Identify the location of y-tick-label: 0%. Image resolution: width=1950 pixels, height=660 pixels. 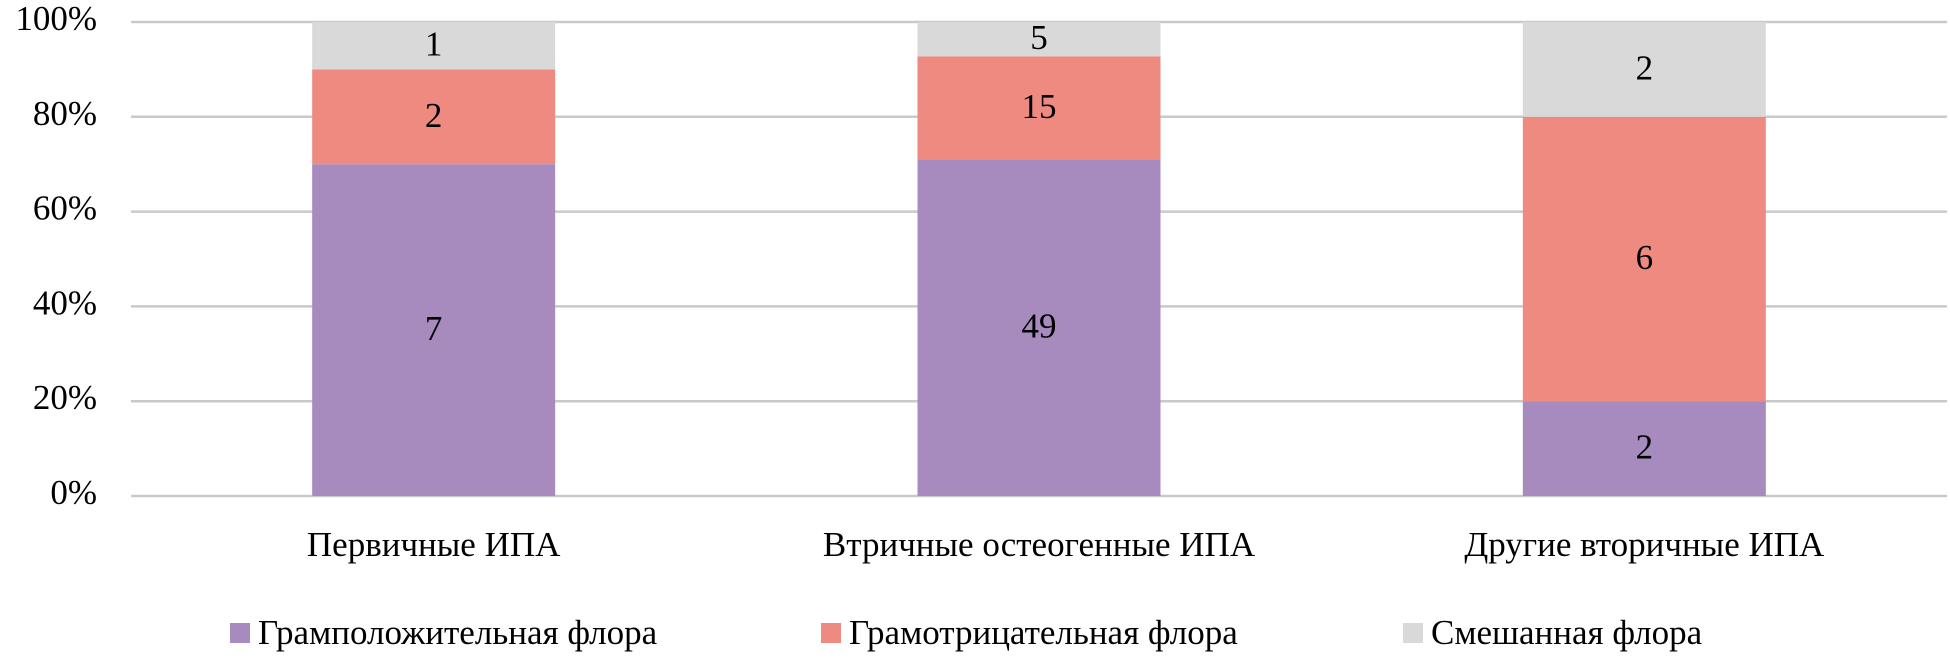
(73, 492).